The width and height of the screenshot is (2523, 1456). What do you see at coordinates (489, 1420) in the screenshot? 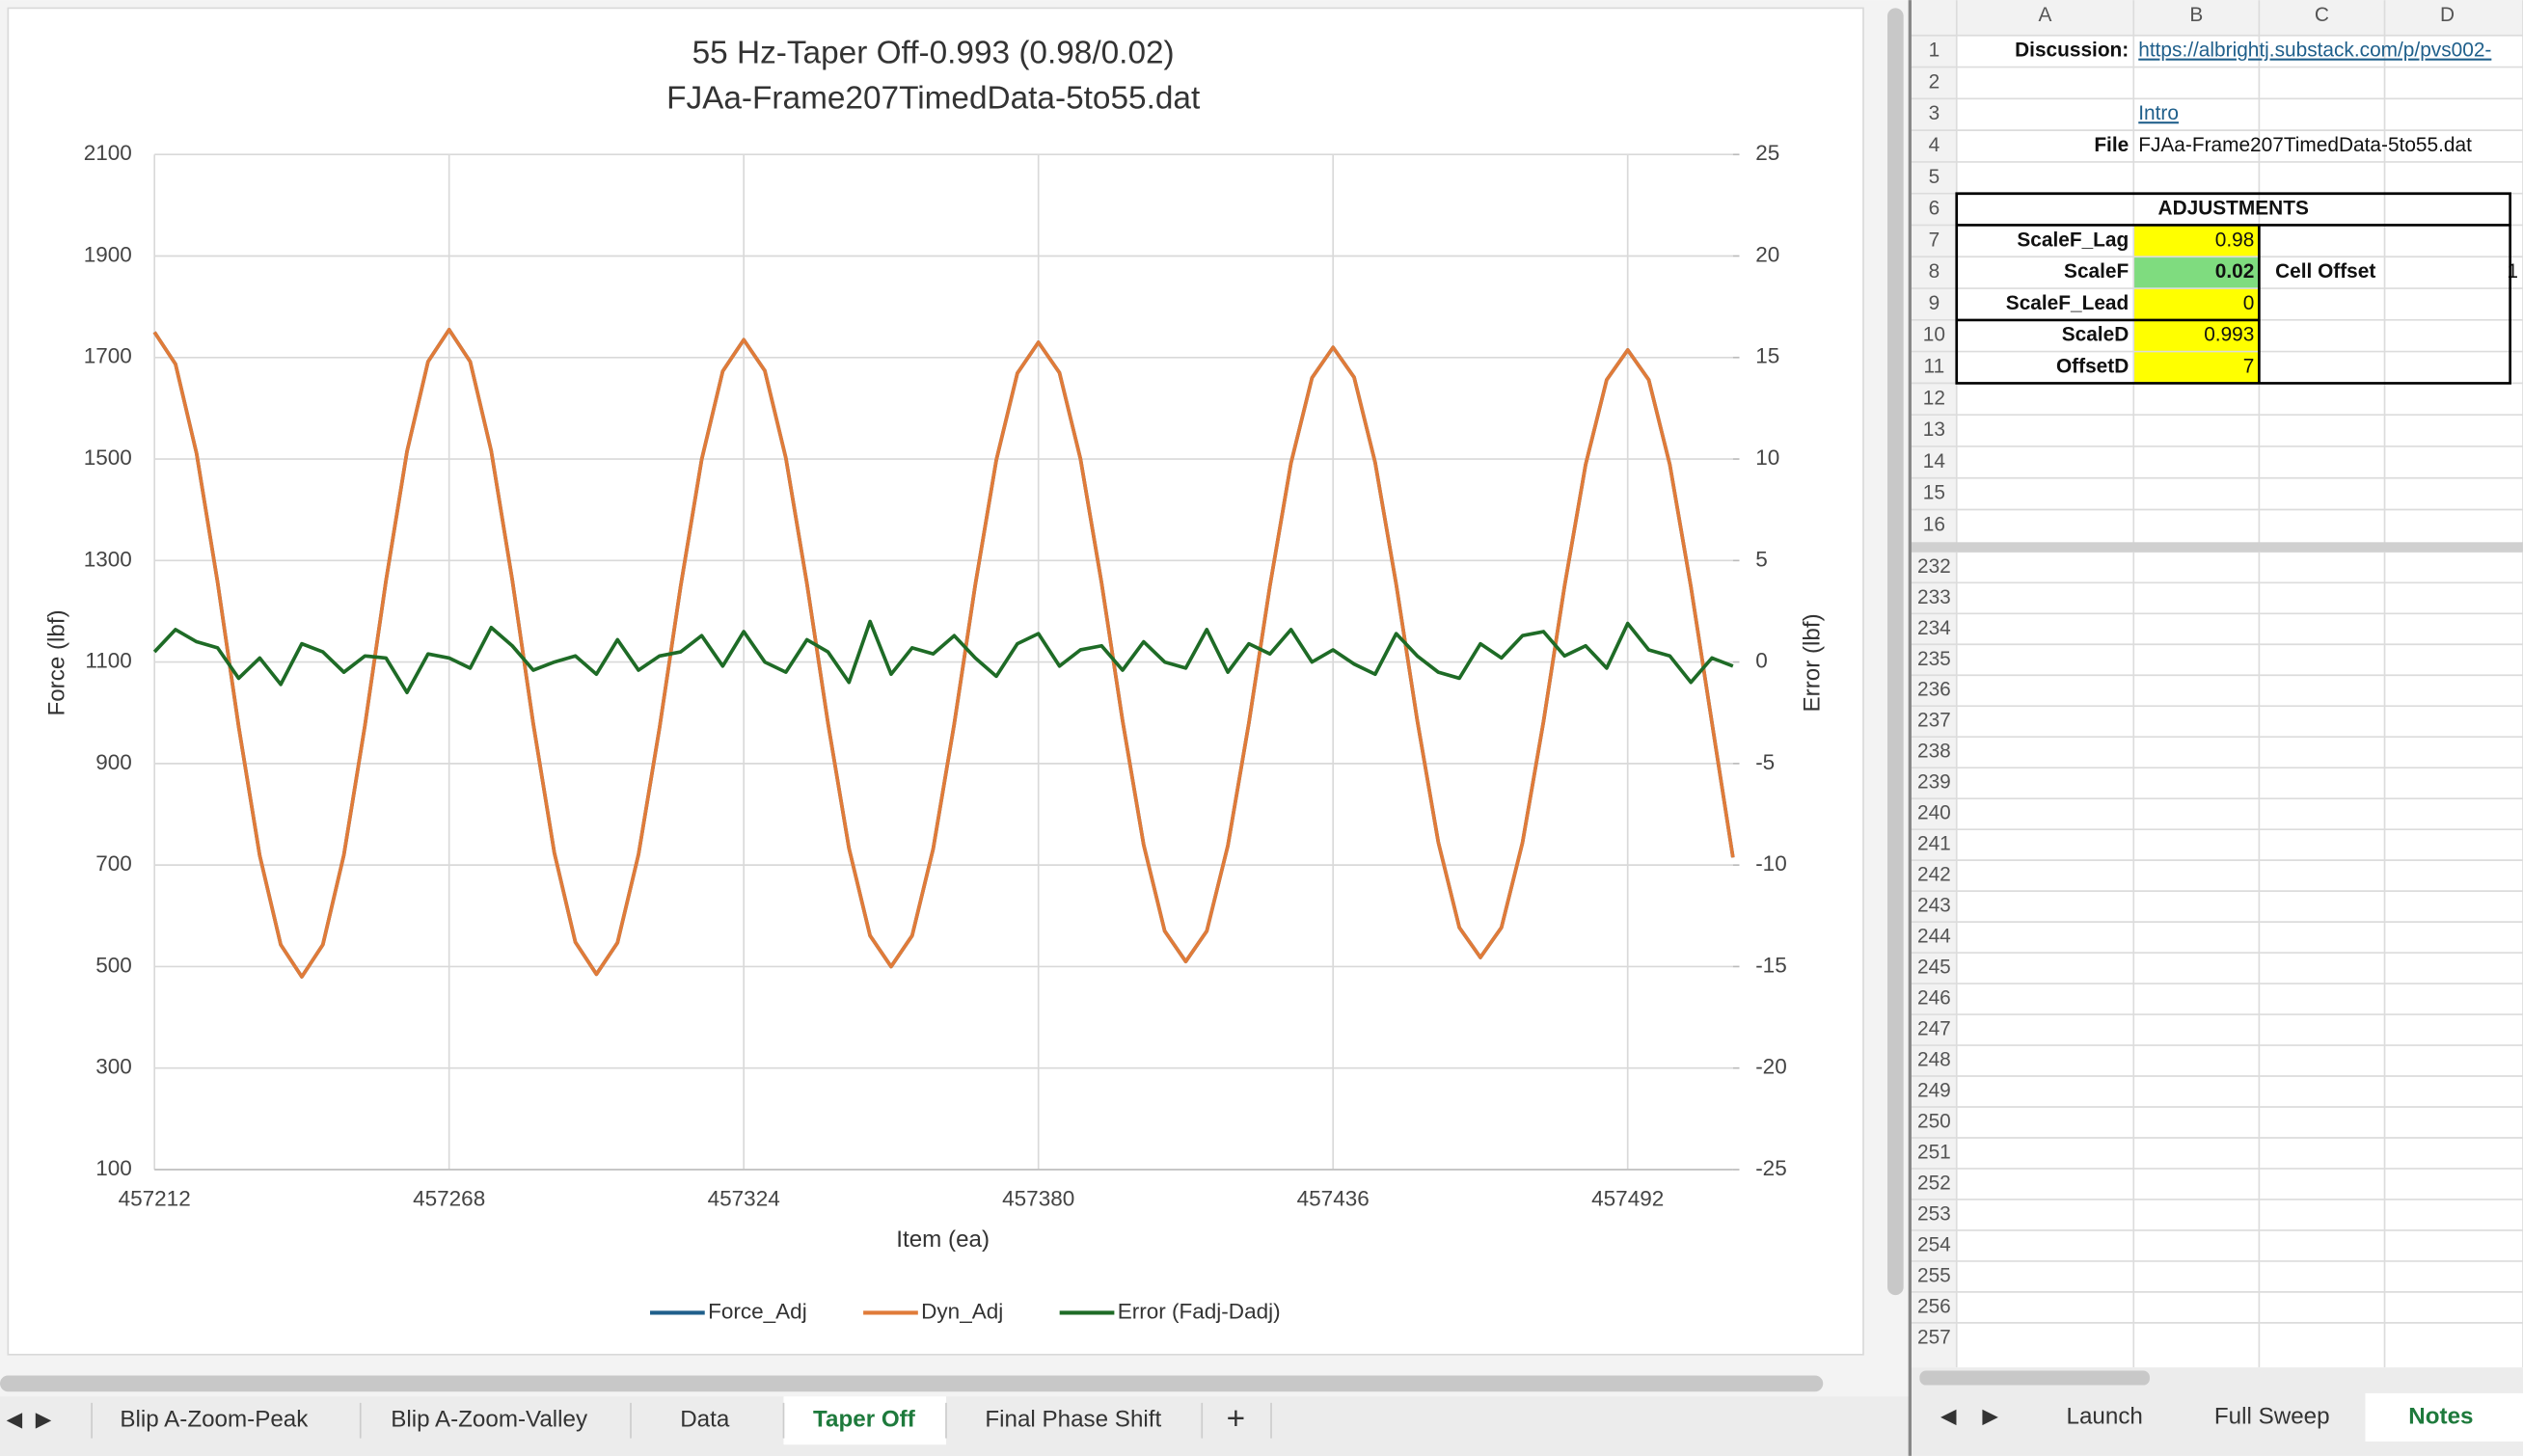
I see `tab: Blip A-Zoom-Valley` at bounding box center [489, 1420].